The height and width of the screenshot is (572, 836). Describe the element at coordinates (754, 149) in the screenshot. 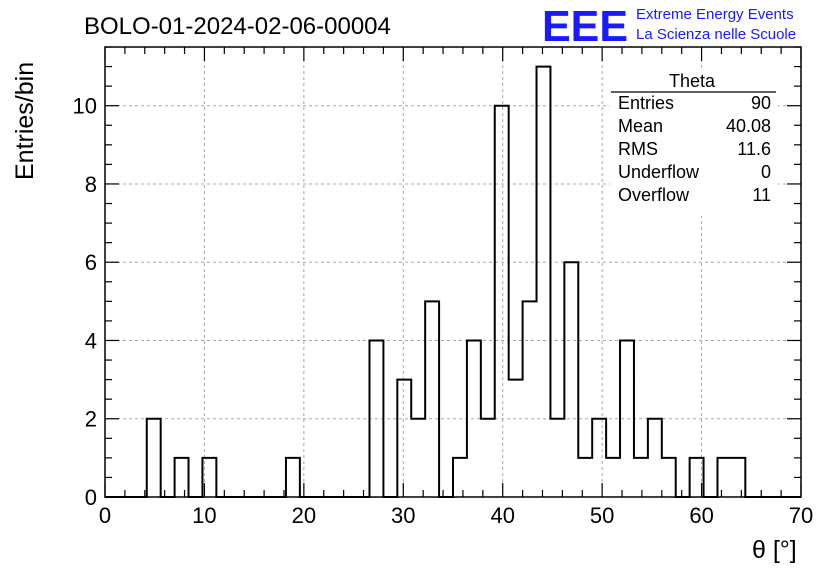

I see `stats-value: 11.6` at that location.